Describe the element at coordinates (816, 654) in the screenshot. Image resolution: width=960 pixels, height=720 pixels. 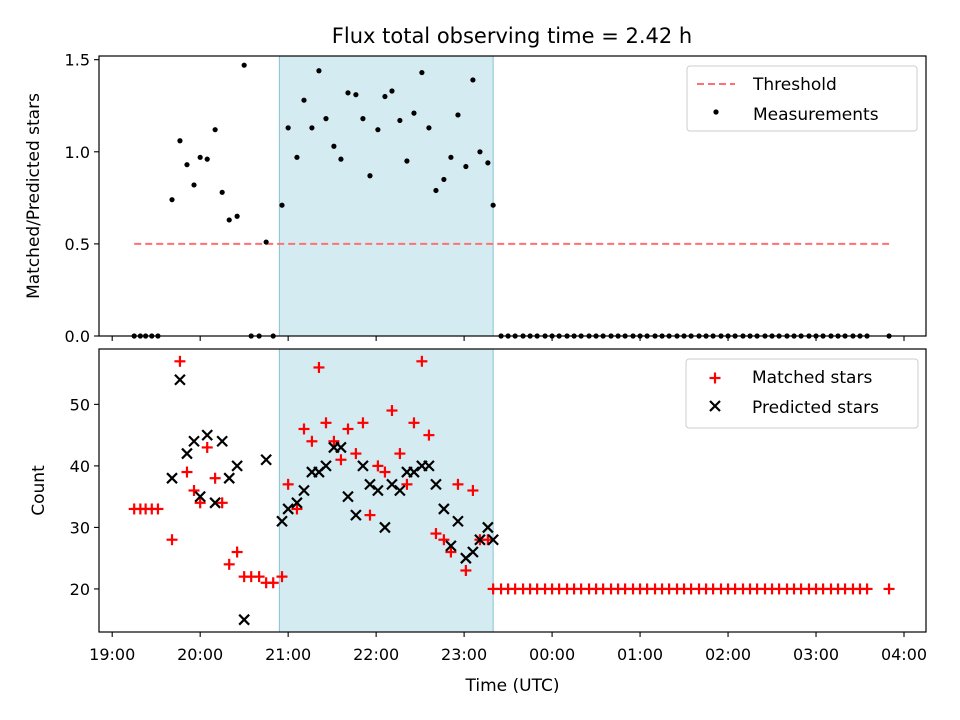
I see `x-tick-label: 03:00` at that location.